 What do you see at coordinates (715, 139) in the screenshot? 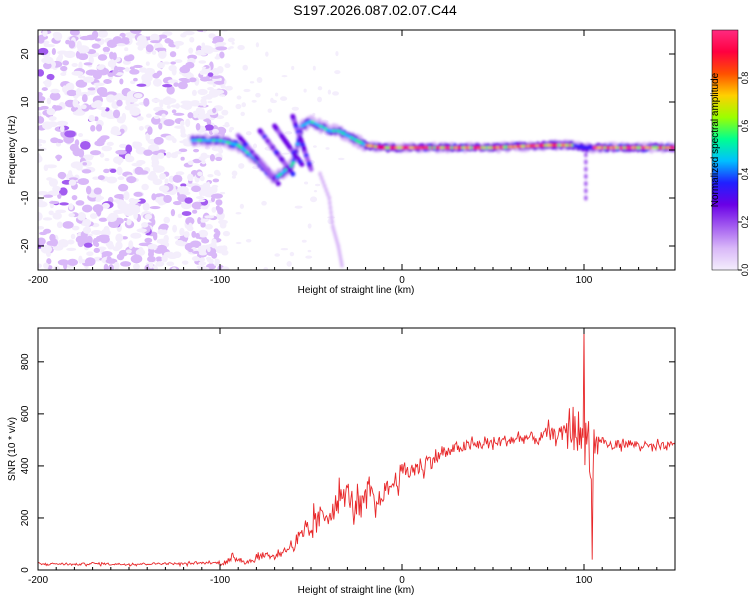
I see `colorbar-label: Normalized spectral amplitude` at bounding box center [715, 139].